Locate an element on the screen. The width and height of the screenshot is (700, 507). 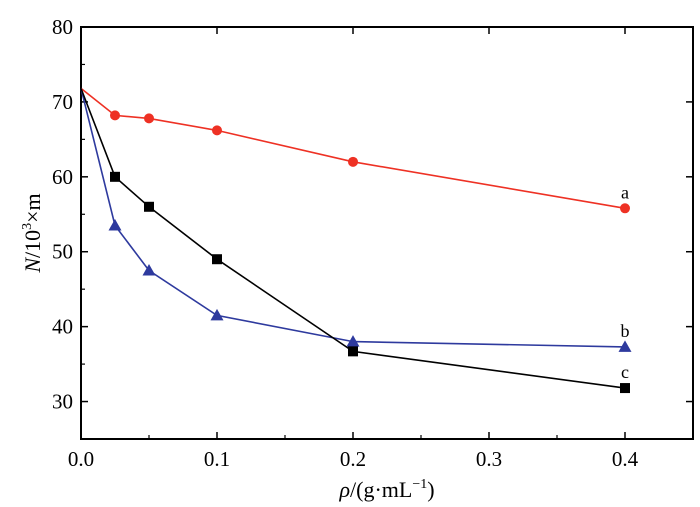
y-axis-unit-rest: ×m is located at coordinates (32, 208).